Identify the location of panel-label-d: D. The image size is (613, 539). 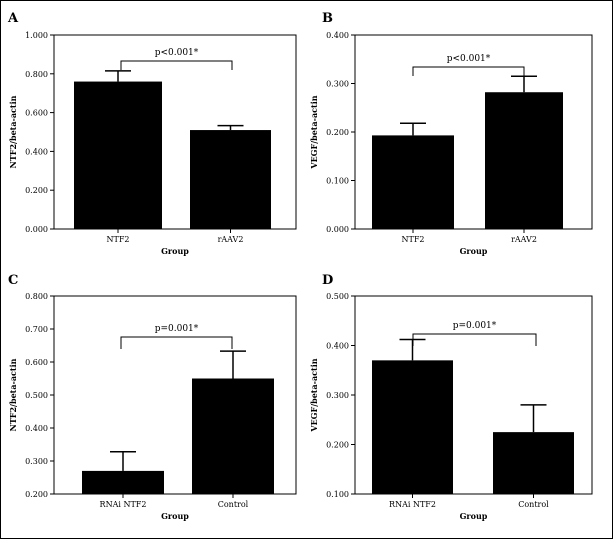
(327, 280).